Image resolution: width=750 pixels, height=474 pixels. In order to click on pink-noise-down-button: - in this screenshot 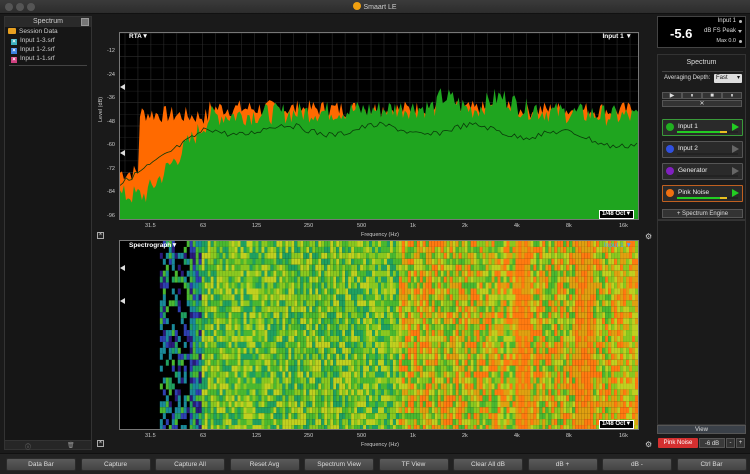, I will do `click(730, 443)`.